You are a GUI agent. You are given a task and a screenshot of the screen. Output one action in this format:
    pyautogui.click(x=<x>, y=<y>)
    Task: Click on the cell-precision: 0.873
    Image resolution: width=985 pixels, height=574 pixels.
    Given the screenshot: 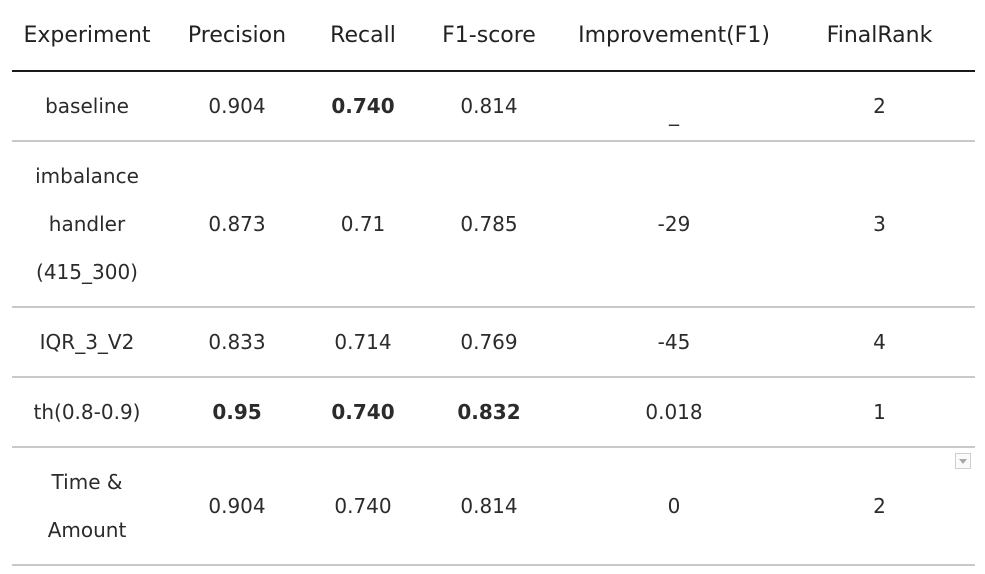 What is the action you would take?
    pyautogui.click(x=237, y=224)
    